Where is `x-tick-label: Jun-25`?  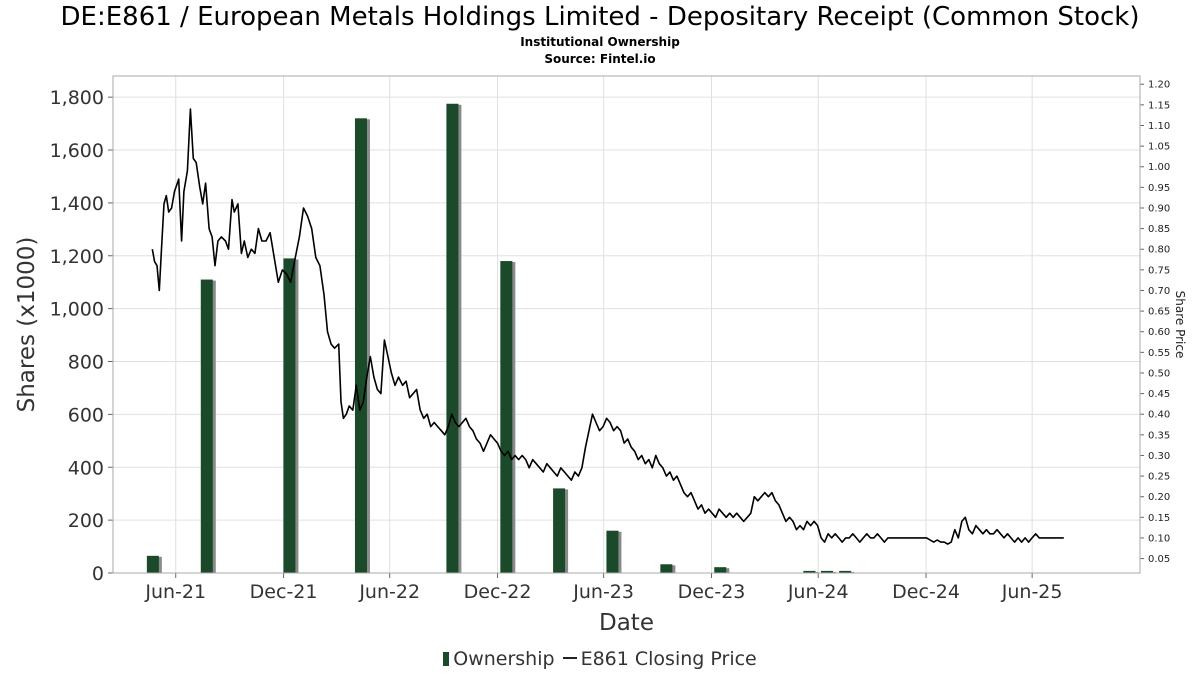 x-tick-label: Jun-25 is located at coordinates (1032, 592).